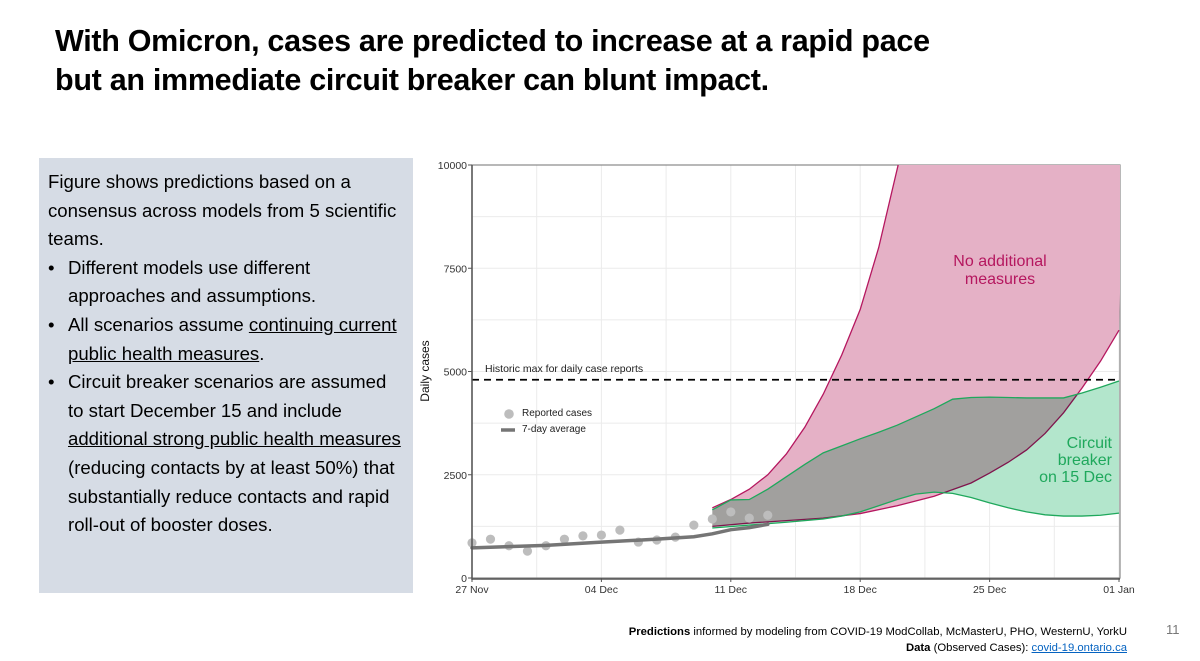 This screenshot has height=661, width=1200. I want to click on observed-data, so click(620, 531).